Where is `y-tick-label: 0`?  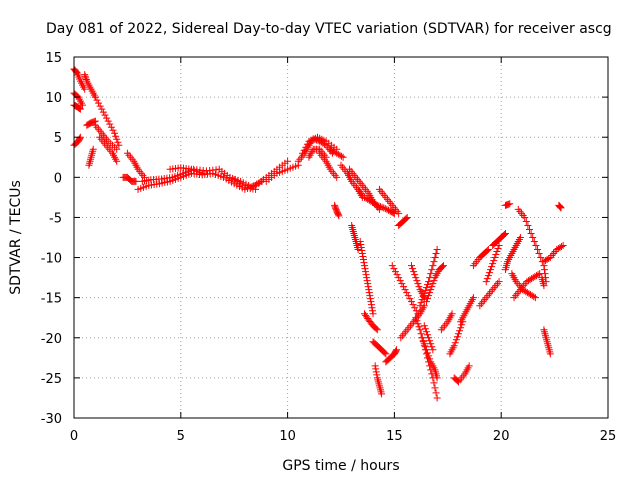
y-tick-label: 0 is located at coordinates (58, 178).